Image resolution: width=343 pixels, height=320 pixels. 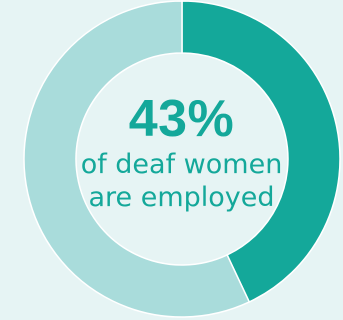 I want to click on center-caption-line-2: are employed, so click(x=181, y=197).